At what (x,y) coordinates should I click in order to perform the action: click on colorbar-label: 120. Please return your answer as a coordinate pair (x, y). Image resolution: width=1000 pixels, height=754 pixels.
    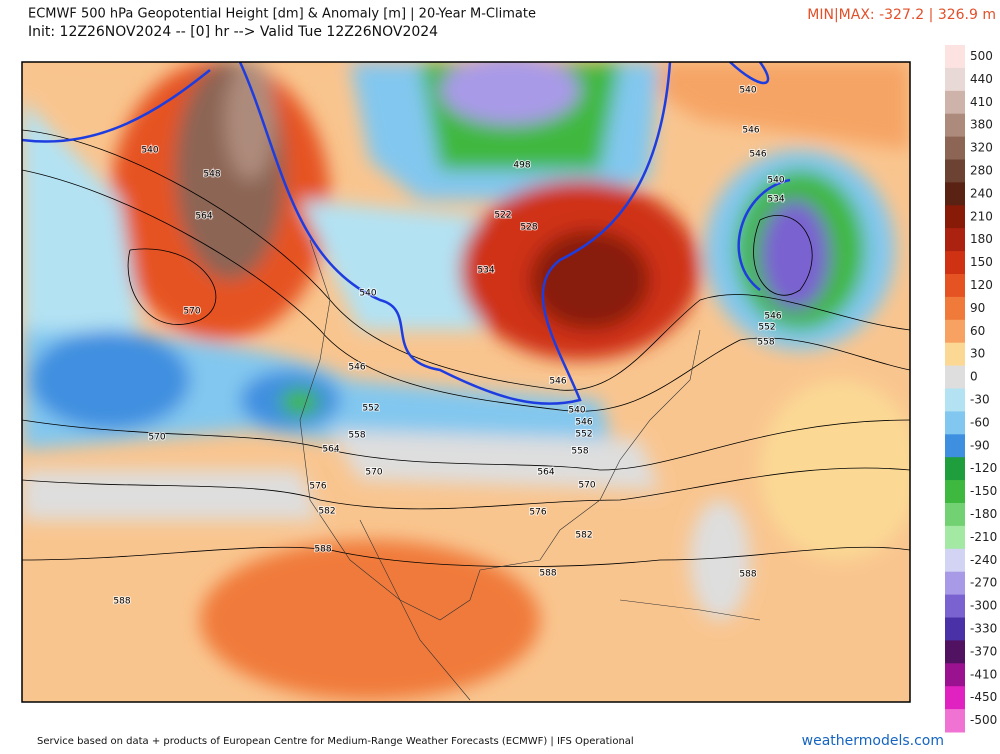
    Looking at the image, I should click on (981, 285).